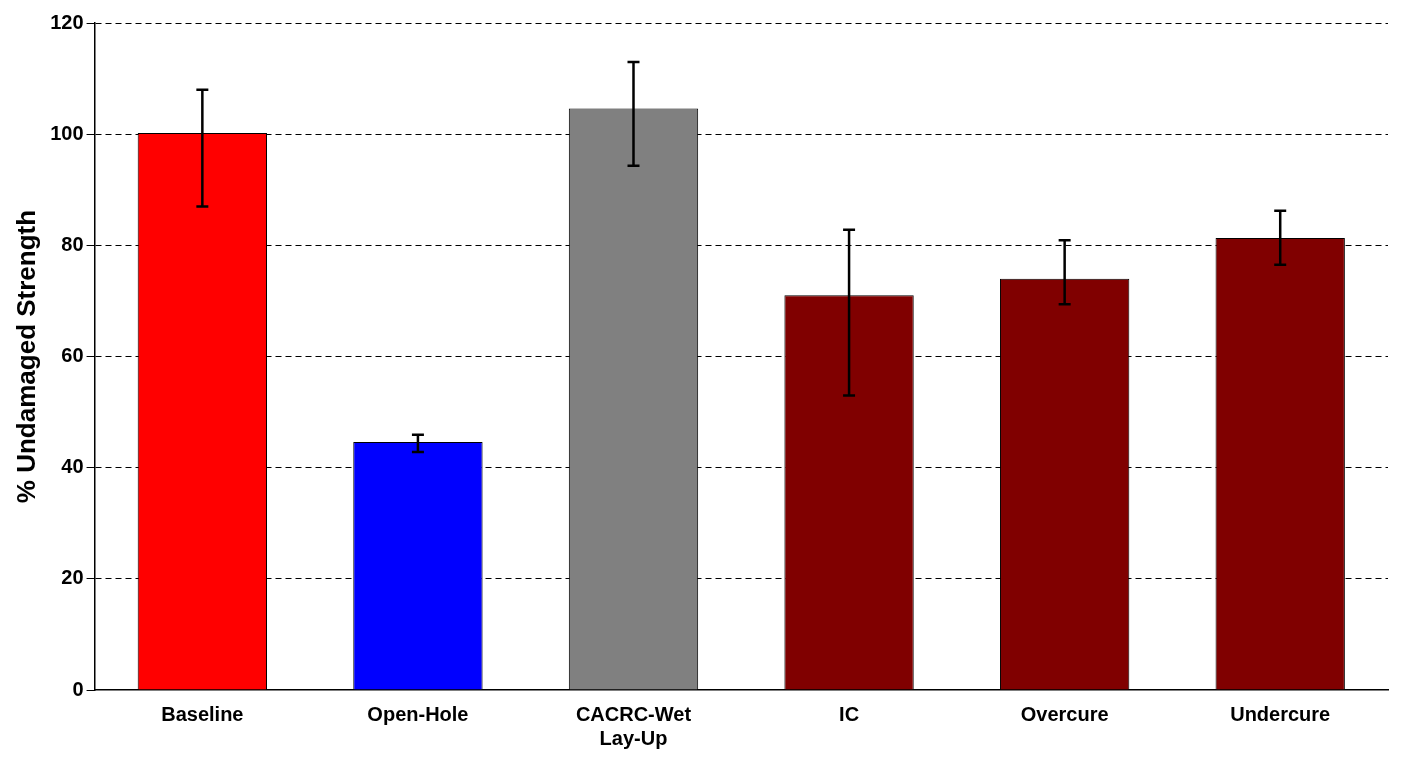 The width and height of the screenshot is (1406, 762). What do you see at coordinates (72, 243) in the screenshot?
I see `y-tick-label: 80` at bounding box center [72, 243].